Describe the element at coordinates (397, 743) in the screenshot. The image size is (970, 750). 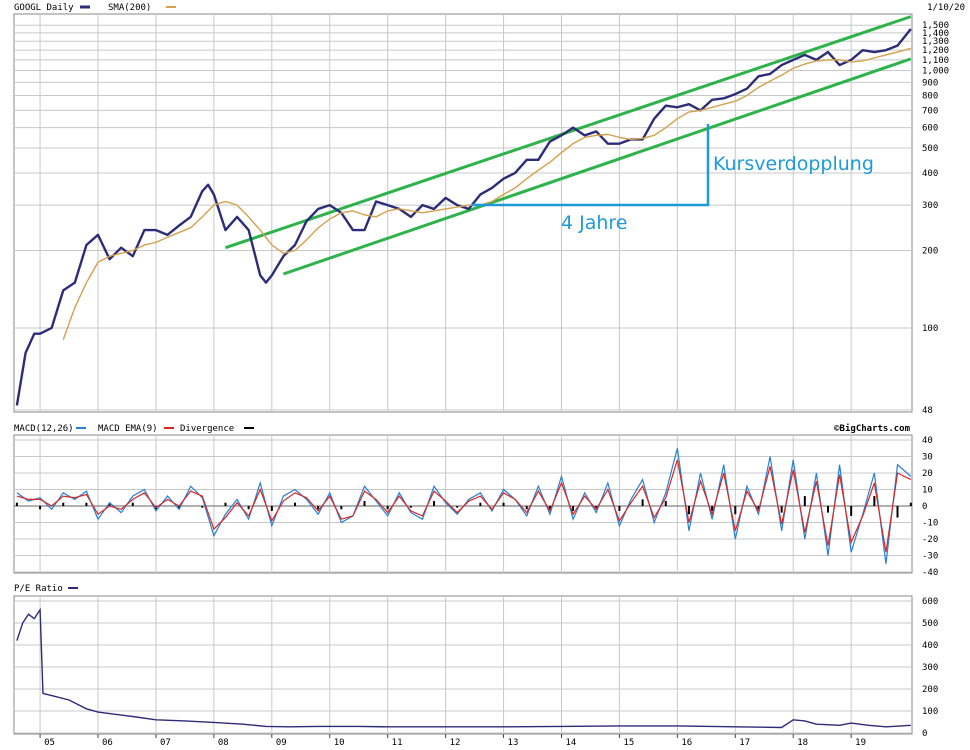
I see `x-tick-label: 11` at that location.